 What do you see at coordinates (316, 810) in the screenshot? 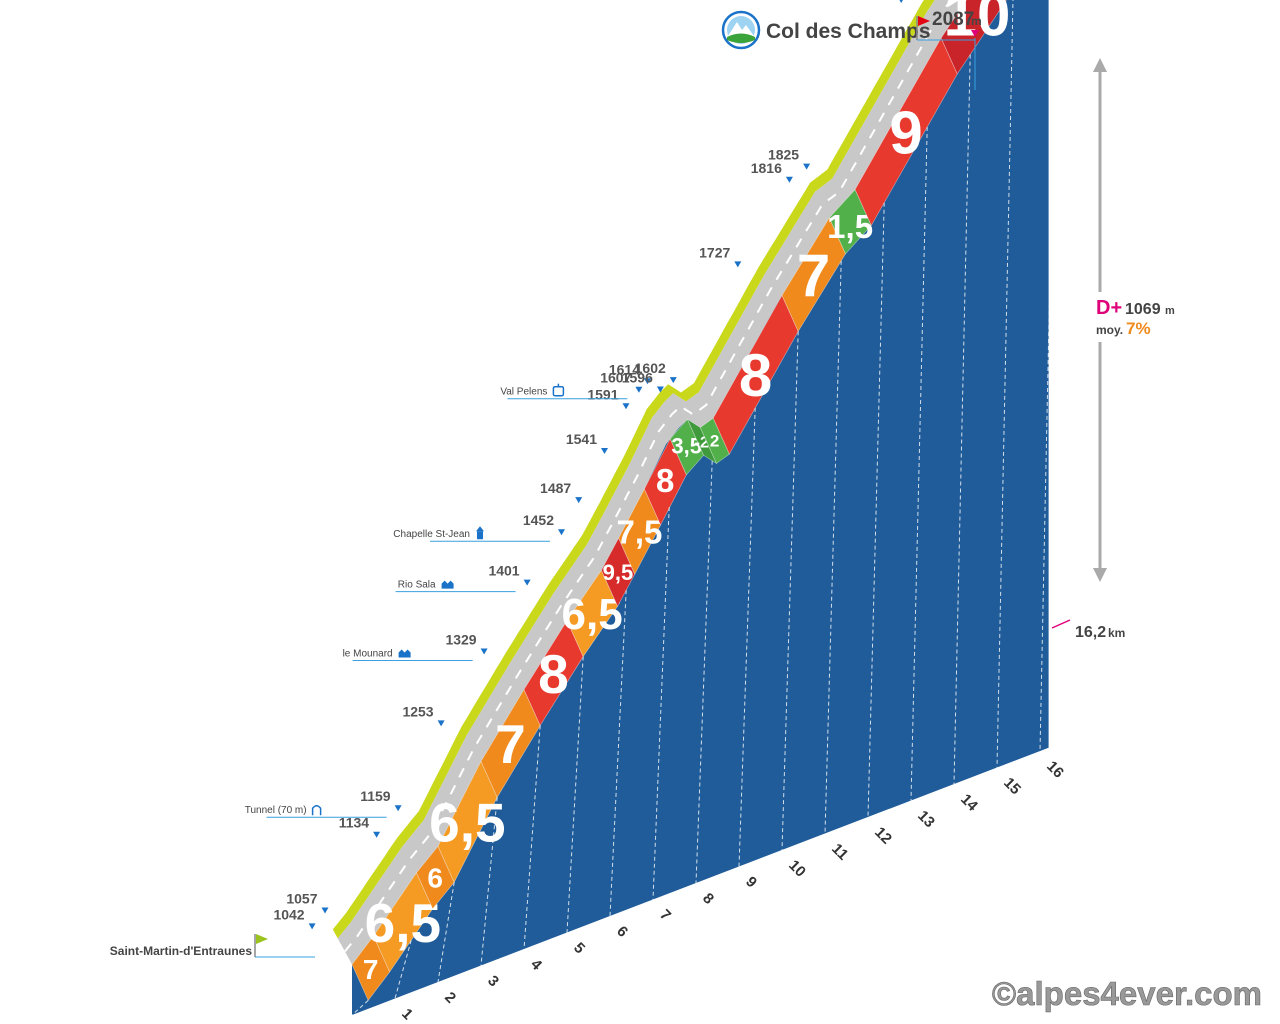
I see `tunnel-icon` at bounding box center [316, 810].